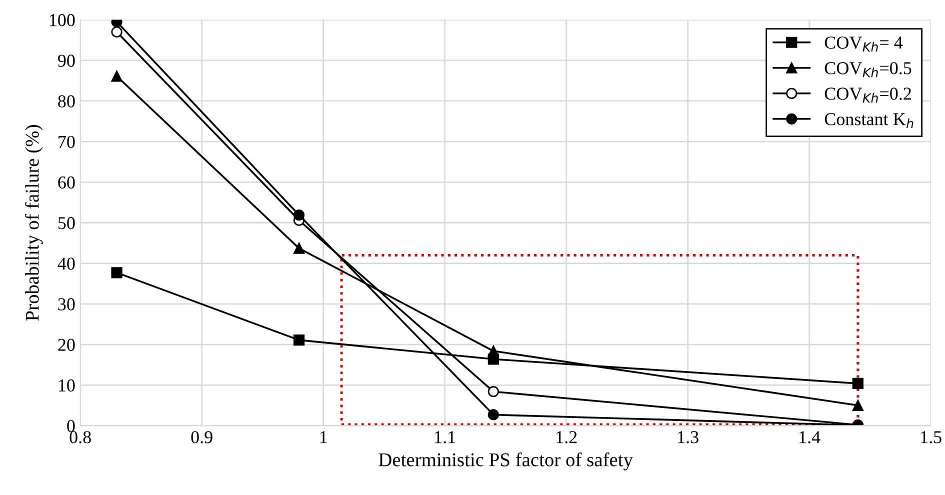 The width and height of the screenshot is (945, 495). Describe the element at coordinates (66, 60) in the screenshot. I see `y-tick-label: 90` at that location.